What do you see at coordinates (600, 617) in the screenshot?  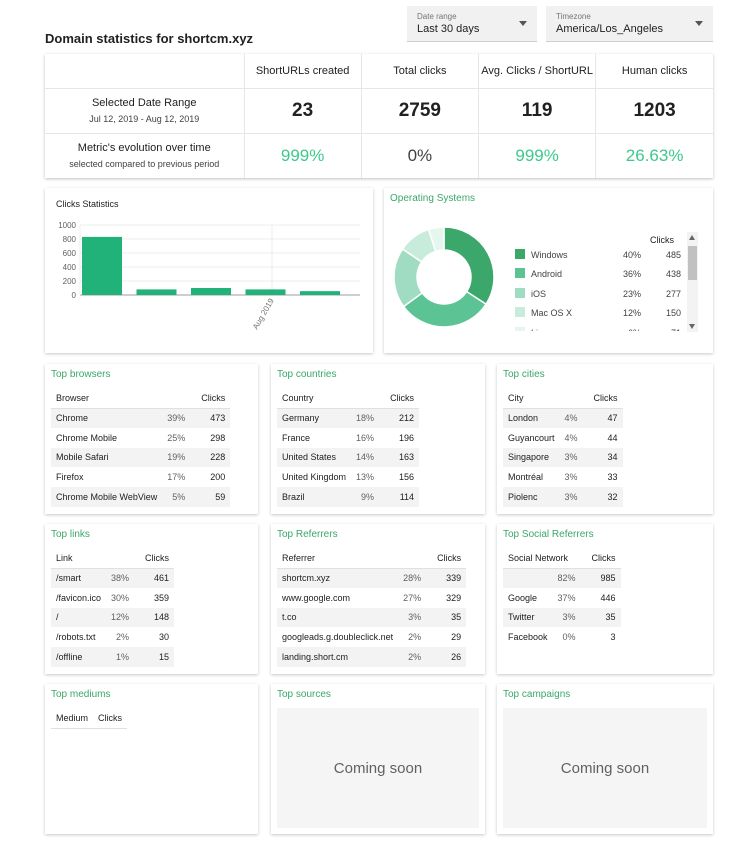 I see `row-clicks: 35` at bounding box center [600, 617].